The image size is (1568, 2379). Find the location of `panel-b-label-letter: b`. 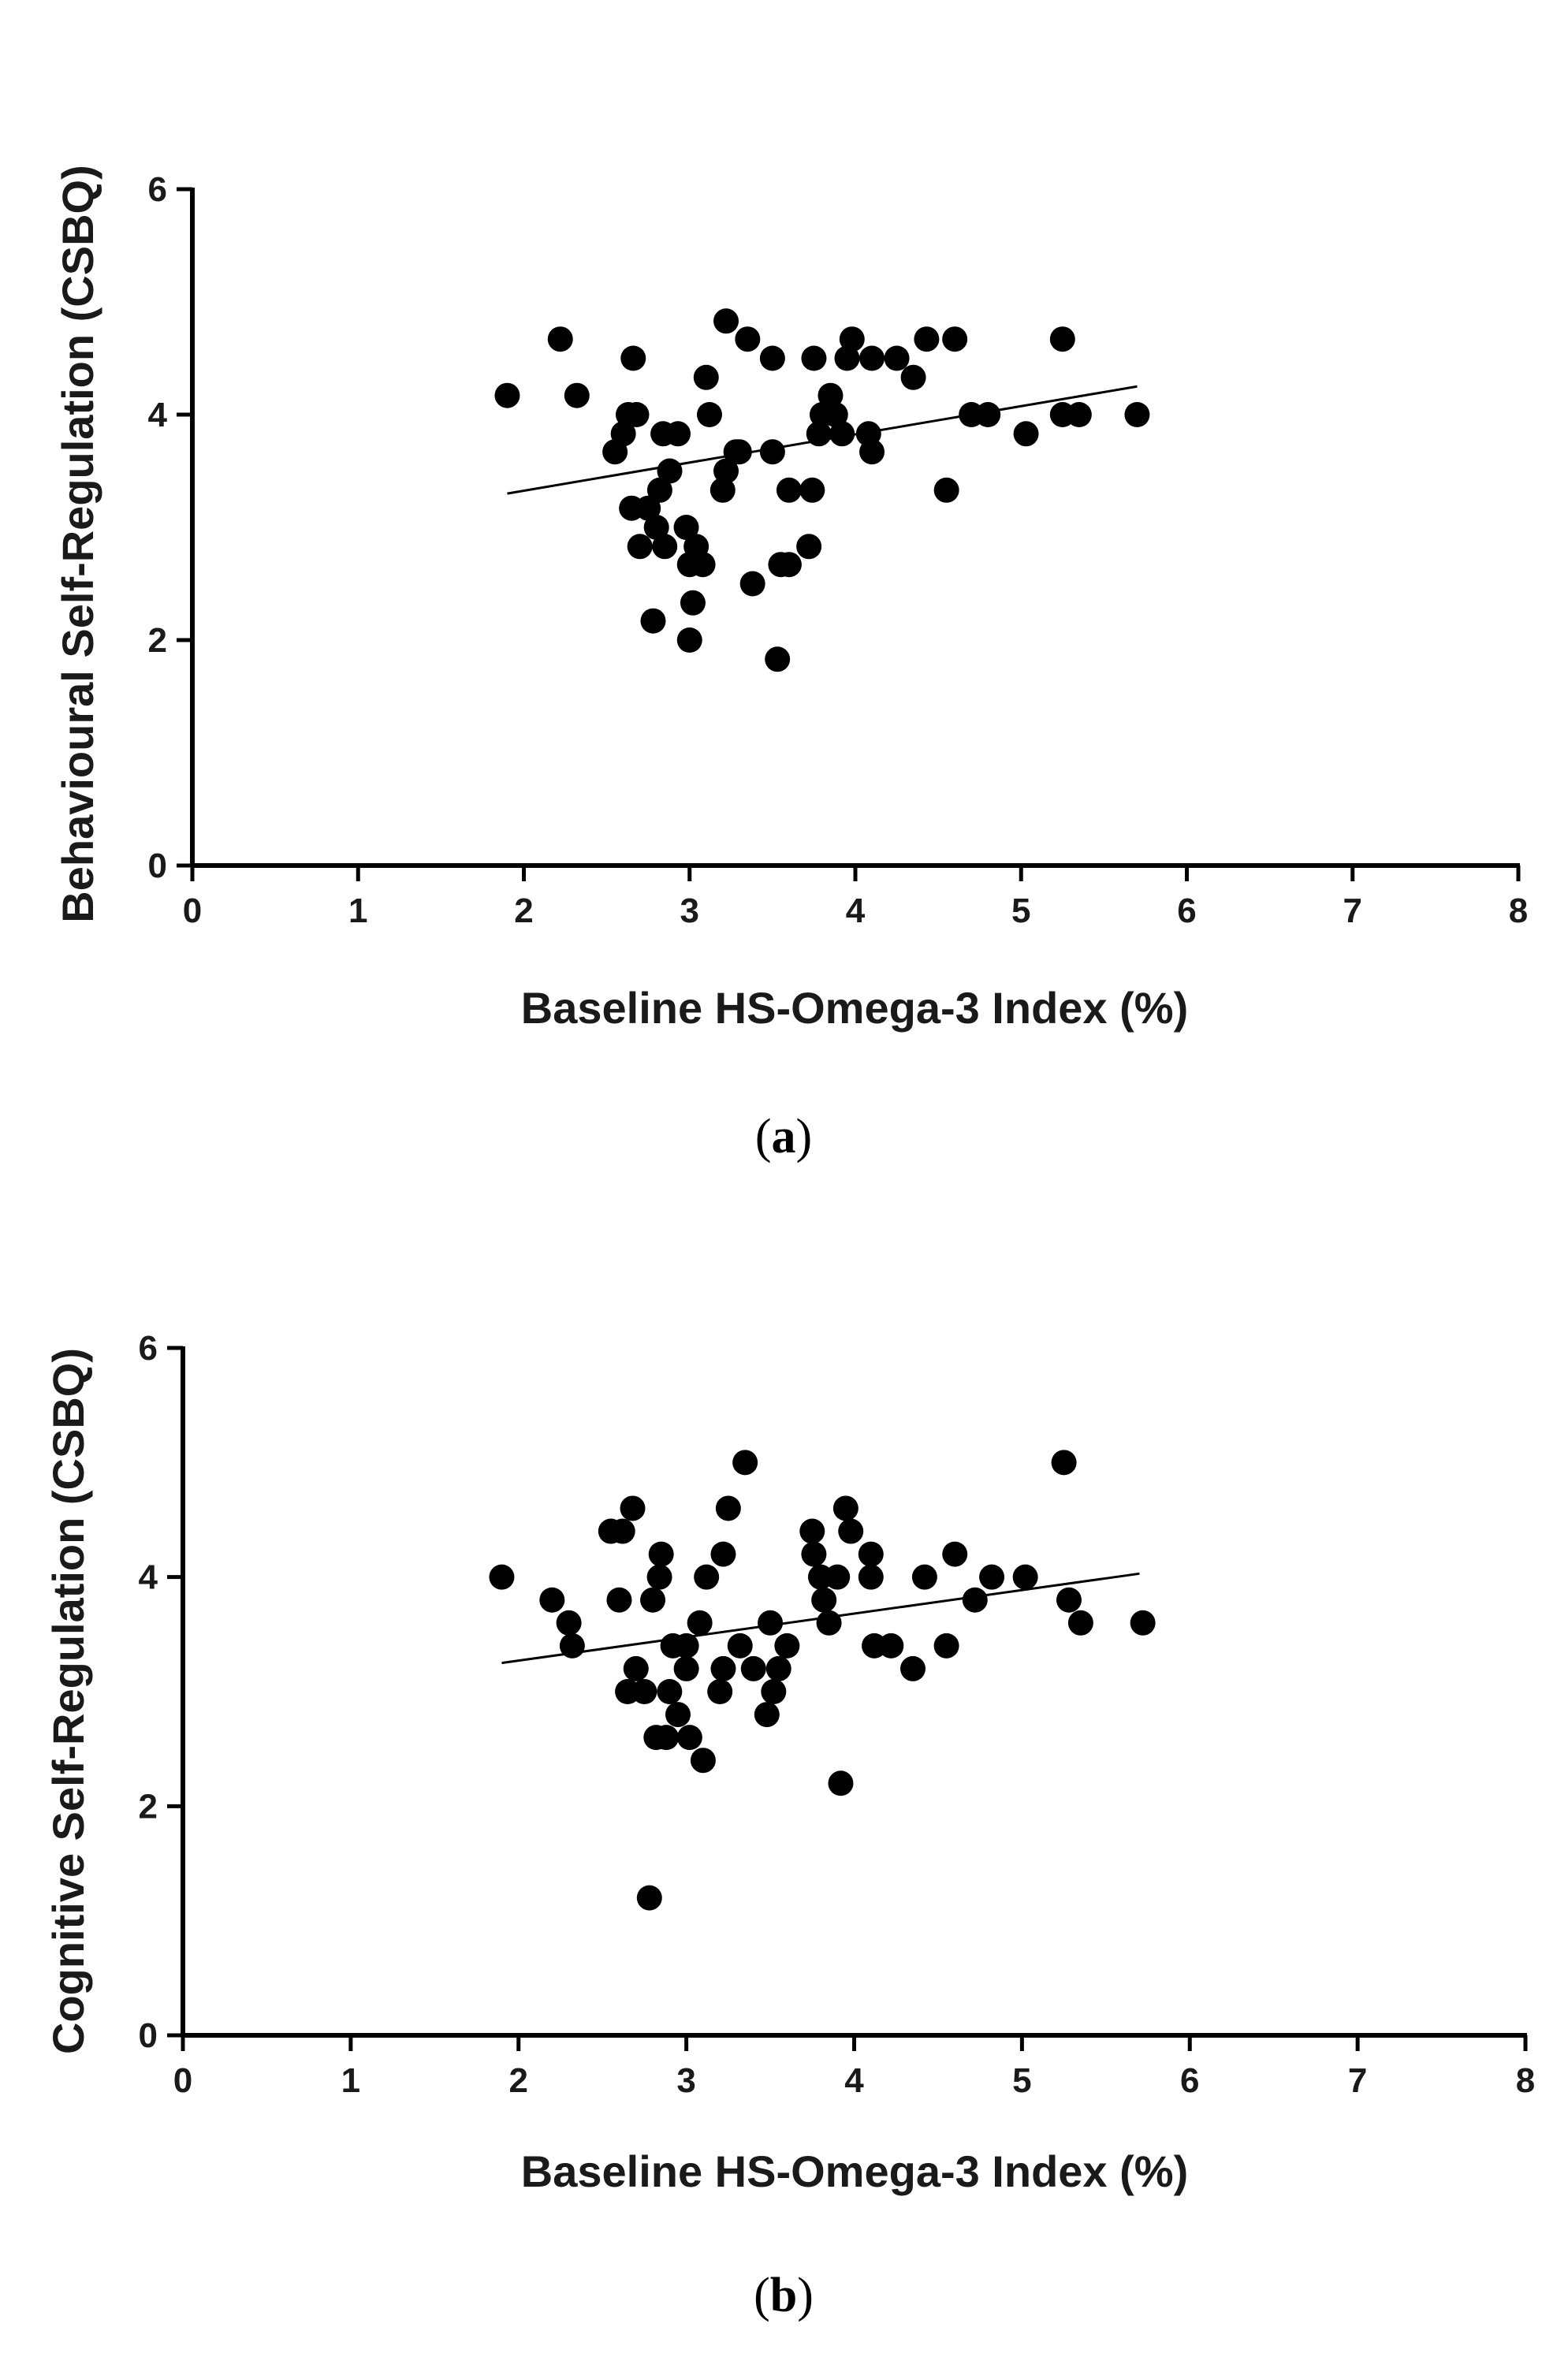

panel-b-label-letter: b is located at coordinates (783, 2295).